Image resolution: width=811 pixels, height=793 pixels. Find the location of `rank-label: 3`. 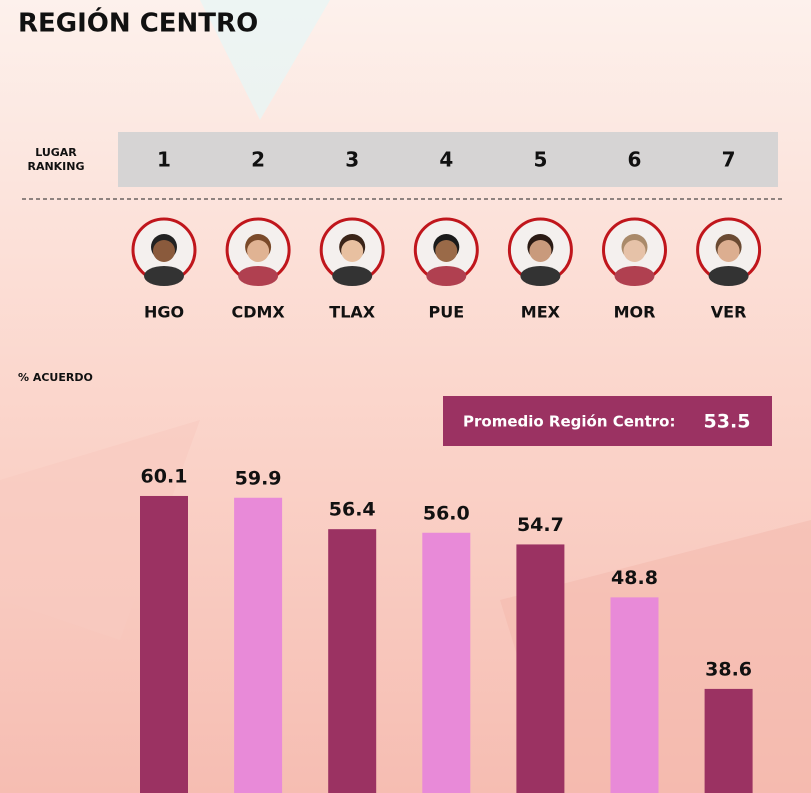

rank-label: 3 is located at coordinates (352, 160).